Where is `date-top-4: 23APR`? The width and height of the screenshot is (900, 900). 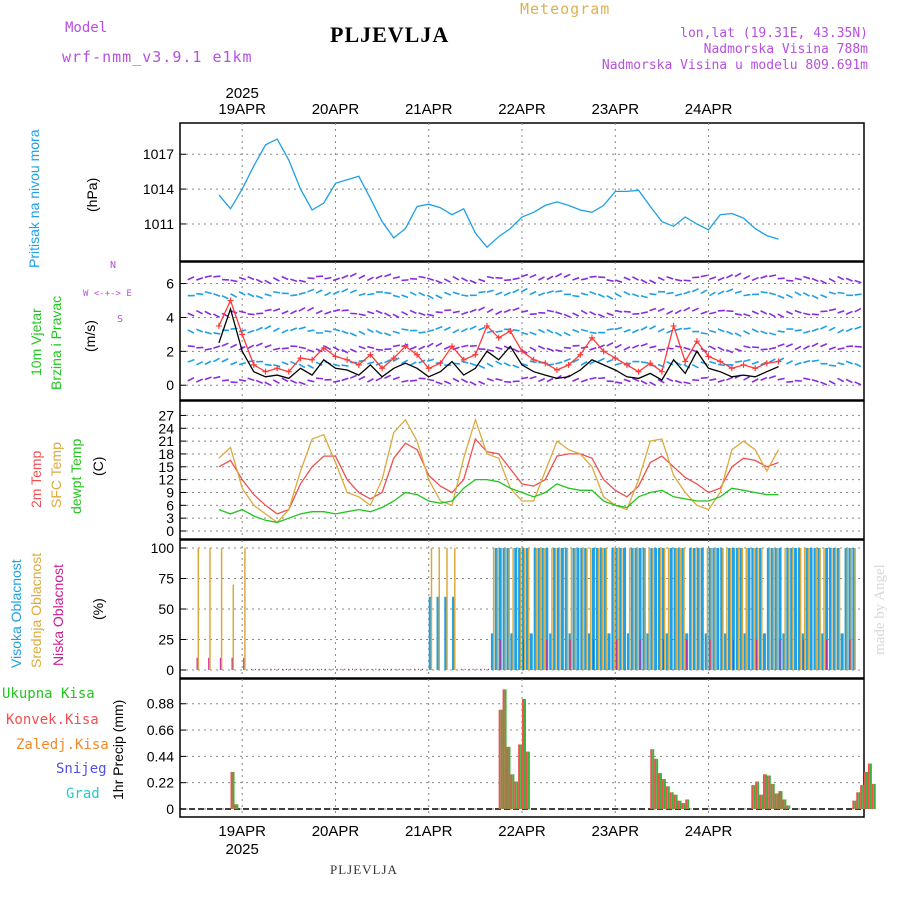
date-top-4: 23APR is located at coordinates (616, 109).